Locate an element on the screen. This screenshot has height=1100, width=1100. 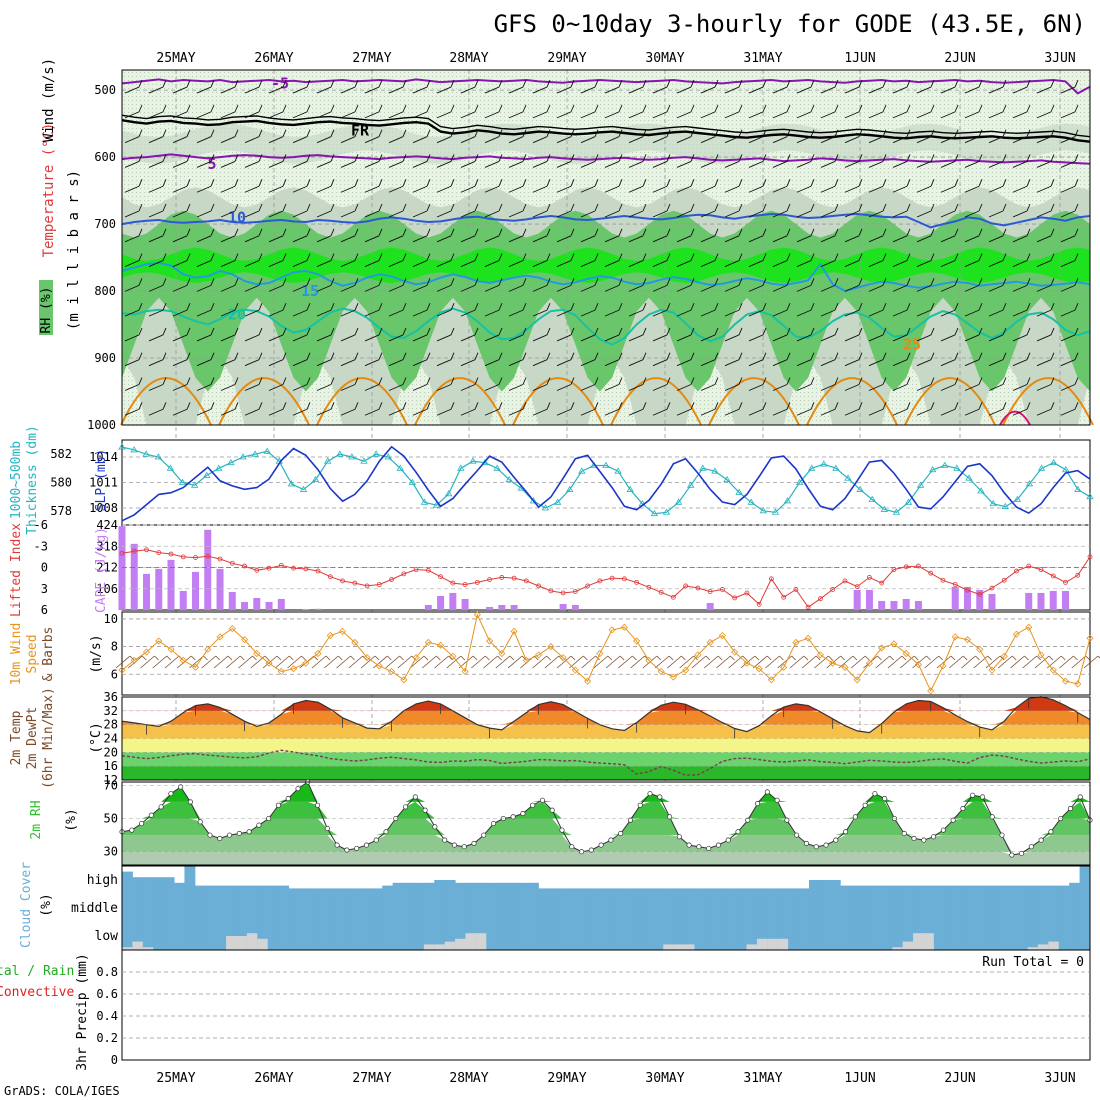
temp-band is located at coordinates (606, 773).